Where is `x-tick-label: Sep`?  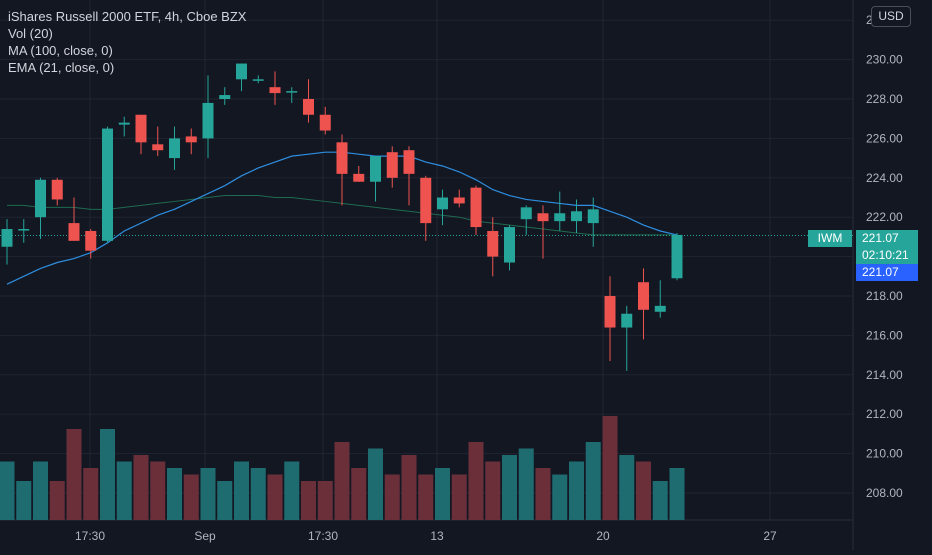
x-tick-label: Sep is located at coordinates (205, 536).